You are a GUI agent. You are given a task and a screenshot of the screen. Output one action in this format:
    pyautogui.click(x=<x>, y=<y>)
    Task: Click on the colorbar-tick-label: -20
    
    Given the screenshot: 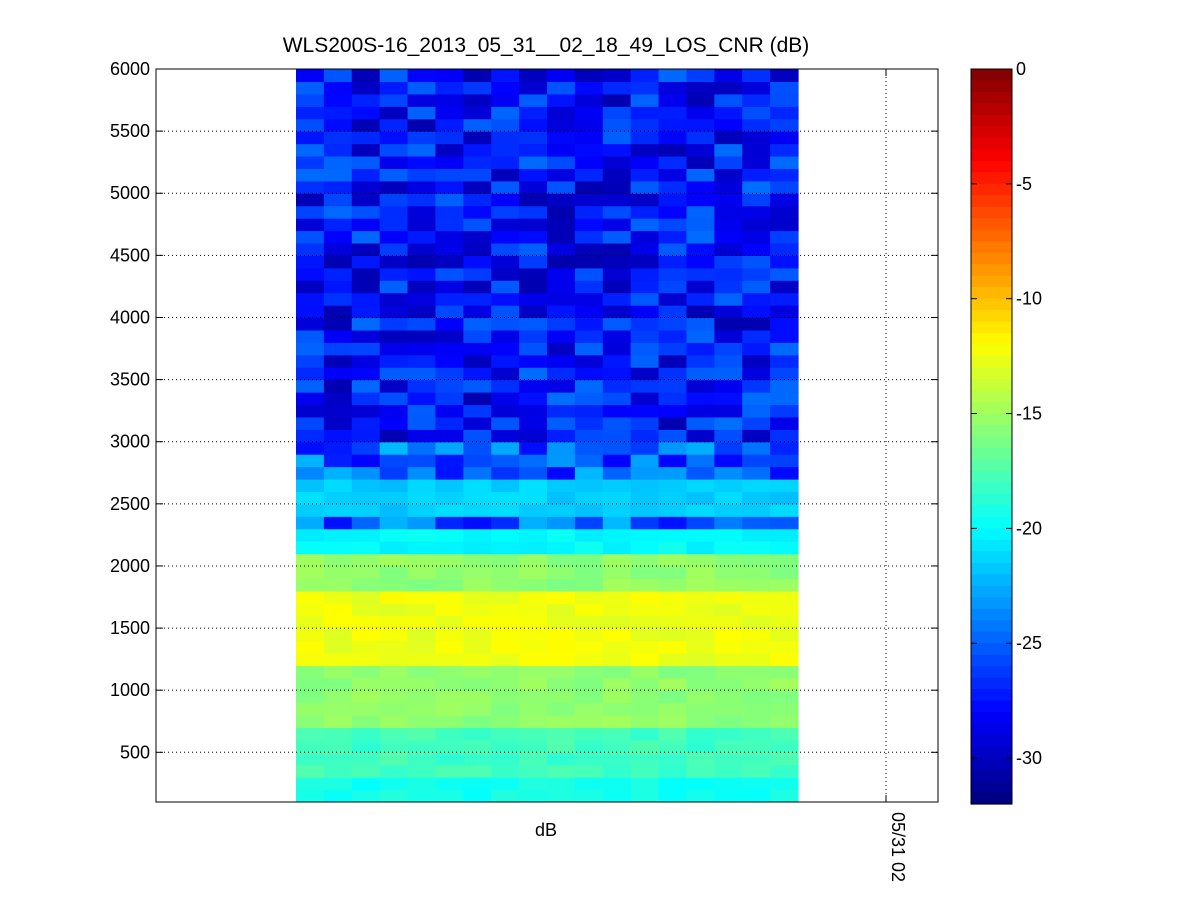 What is the action you would take?
    pyautogui.click(x=1029, y=528)
    